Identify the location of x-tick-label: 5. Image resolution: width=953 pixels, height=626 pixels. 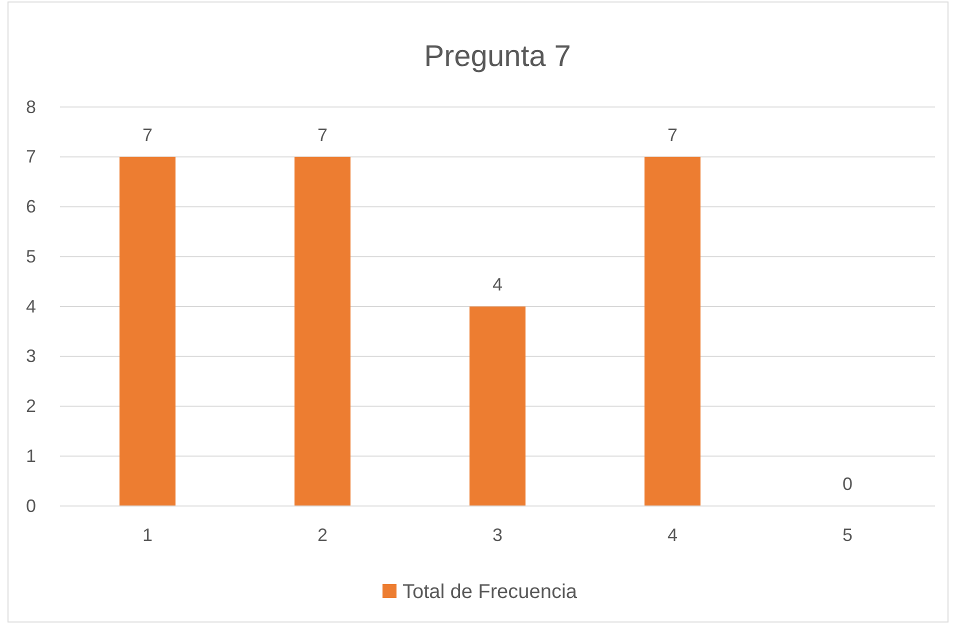
(847, 534).